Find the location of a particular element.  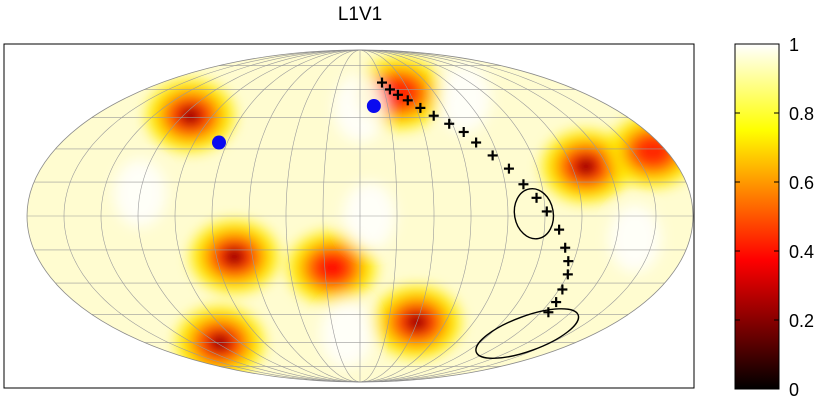

error-ellipses is located at coordinates (527, 273).